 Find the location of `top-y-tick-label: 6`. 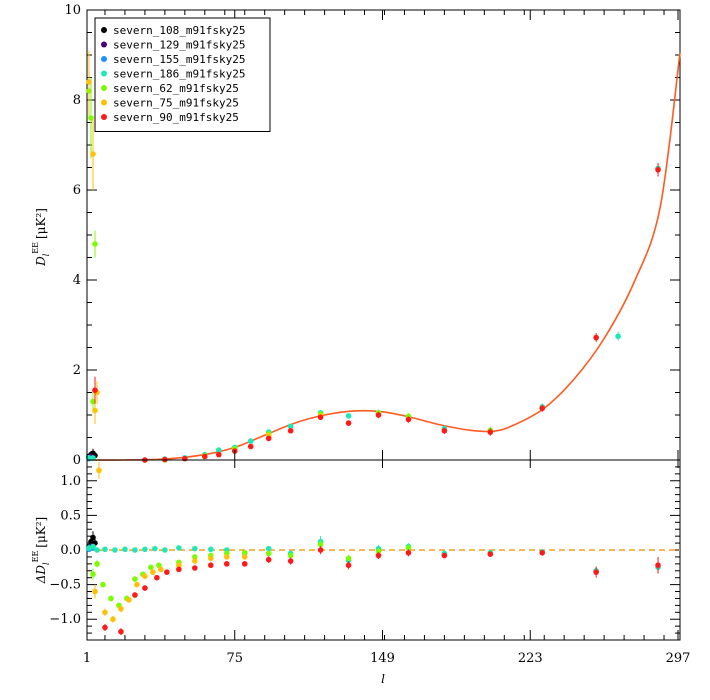

top-y-tick-label: 6 is located at coordinates (77, 190).